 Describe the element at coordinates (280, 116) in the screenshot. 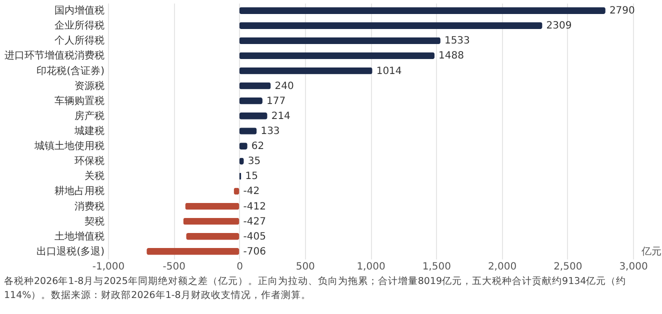

I see `data-label: 214` at that location.